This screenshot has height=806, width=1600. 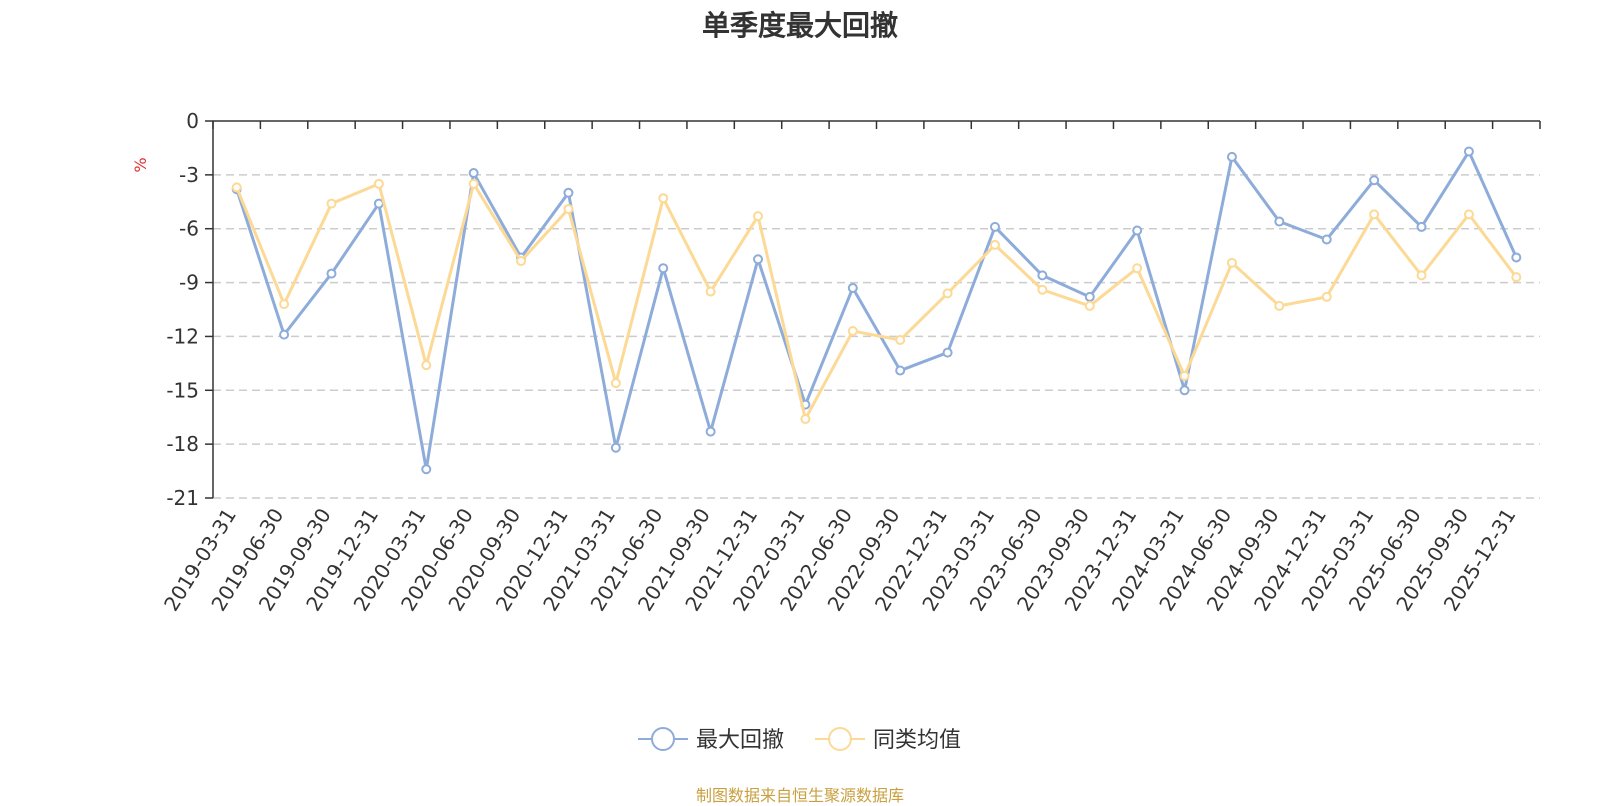 I want to click on legend-item: 同类均值, so click(x=888, y=740).